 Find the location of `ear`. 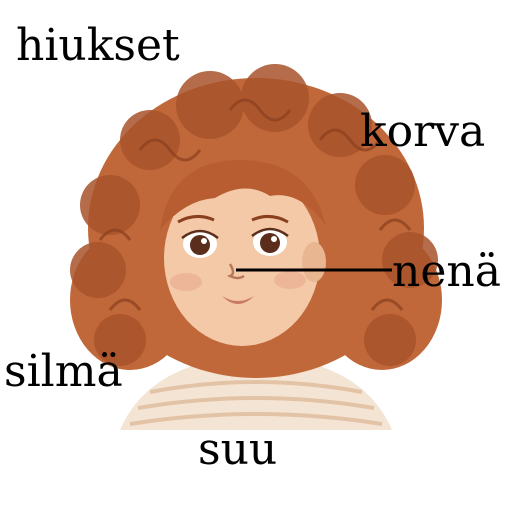

ear is located at coordinates (314, 262).